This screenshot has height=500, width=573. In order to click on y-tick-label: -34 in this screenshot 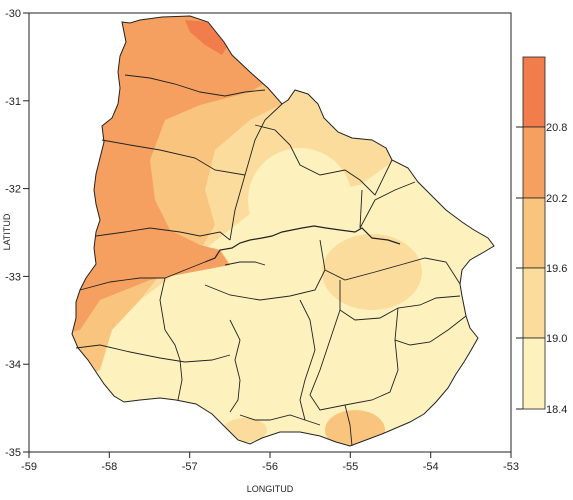, I will do `click(13, 365)`.